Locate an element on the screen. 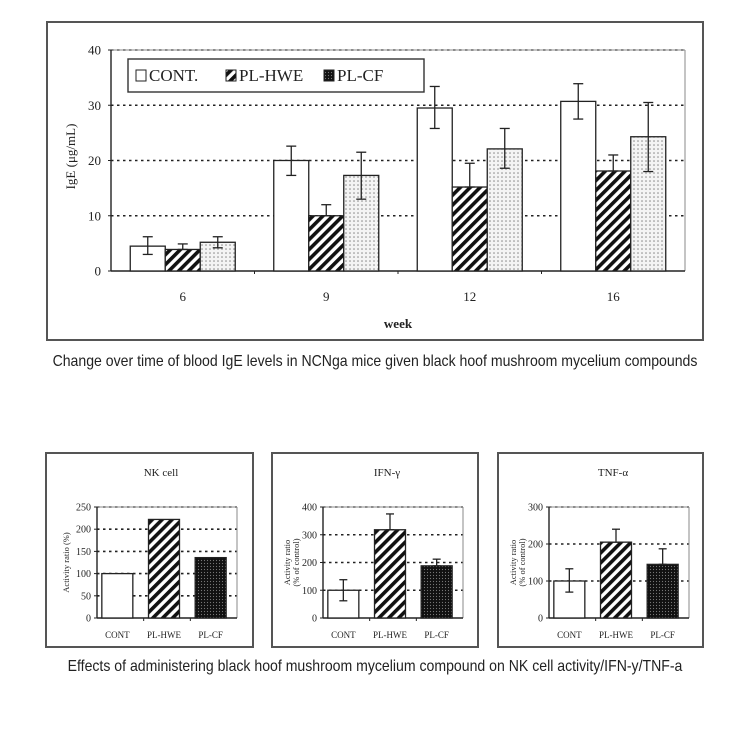 The width and height of the screenshot is (750, 739). x-tick-label: 12 is located at coordinates (469, 296).